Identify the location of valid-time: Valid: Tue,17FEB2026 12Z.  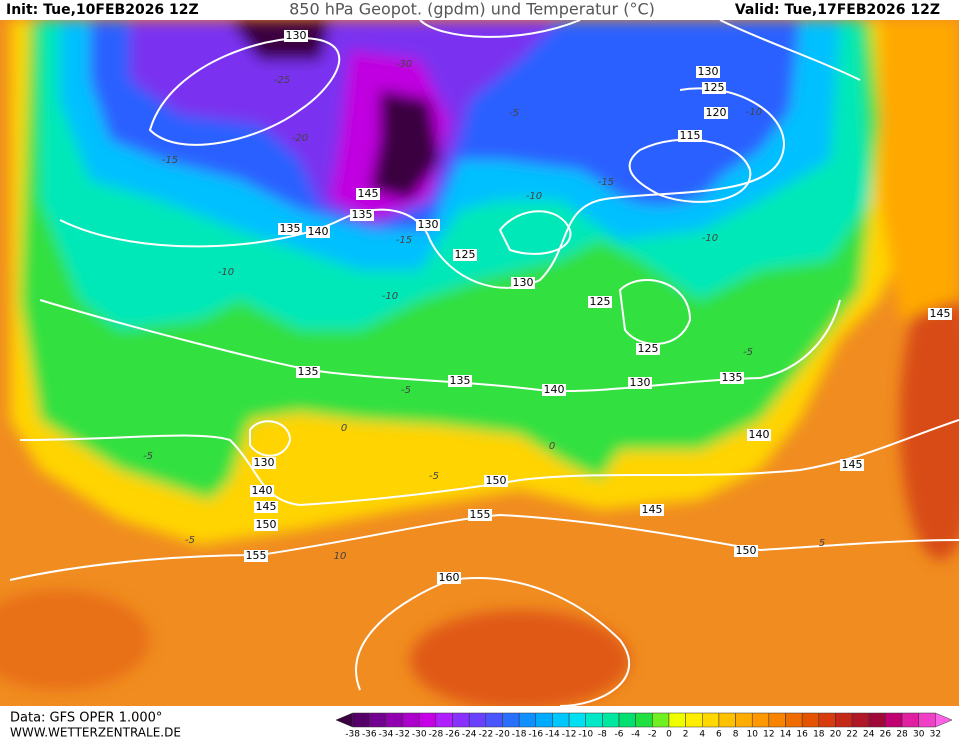
(837, 10).